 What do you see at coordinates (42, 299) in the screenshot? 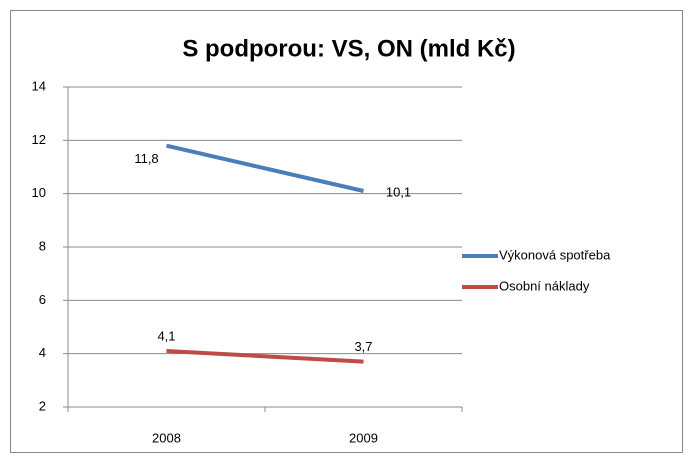
I see `y-tick-label: 6` at bounding box center [42, 299].